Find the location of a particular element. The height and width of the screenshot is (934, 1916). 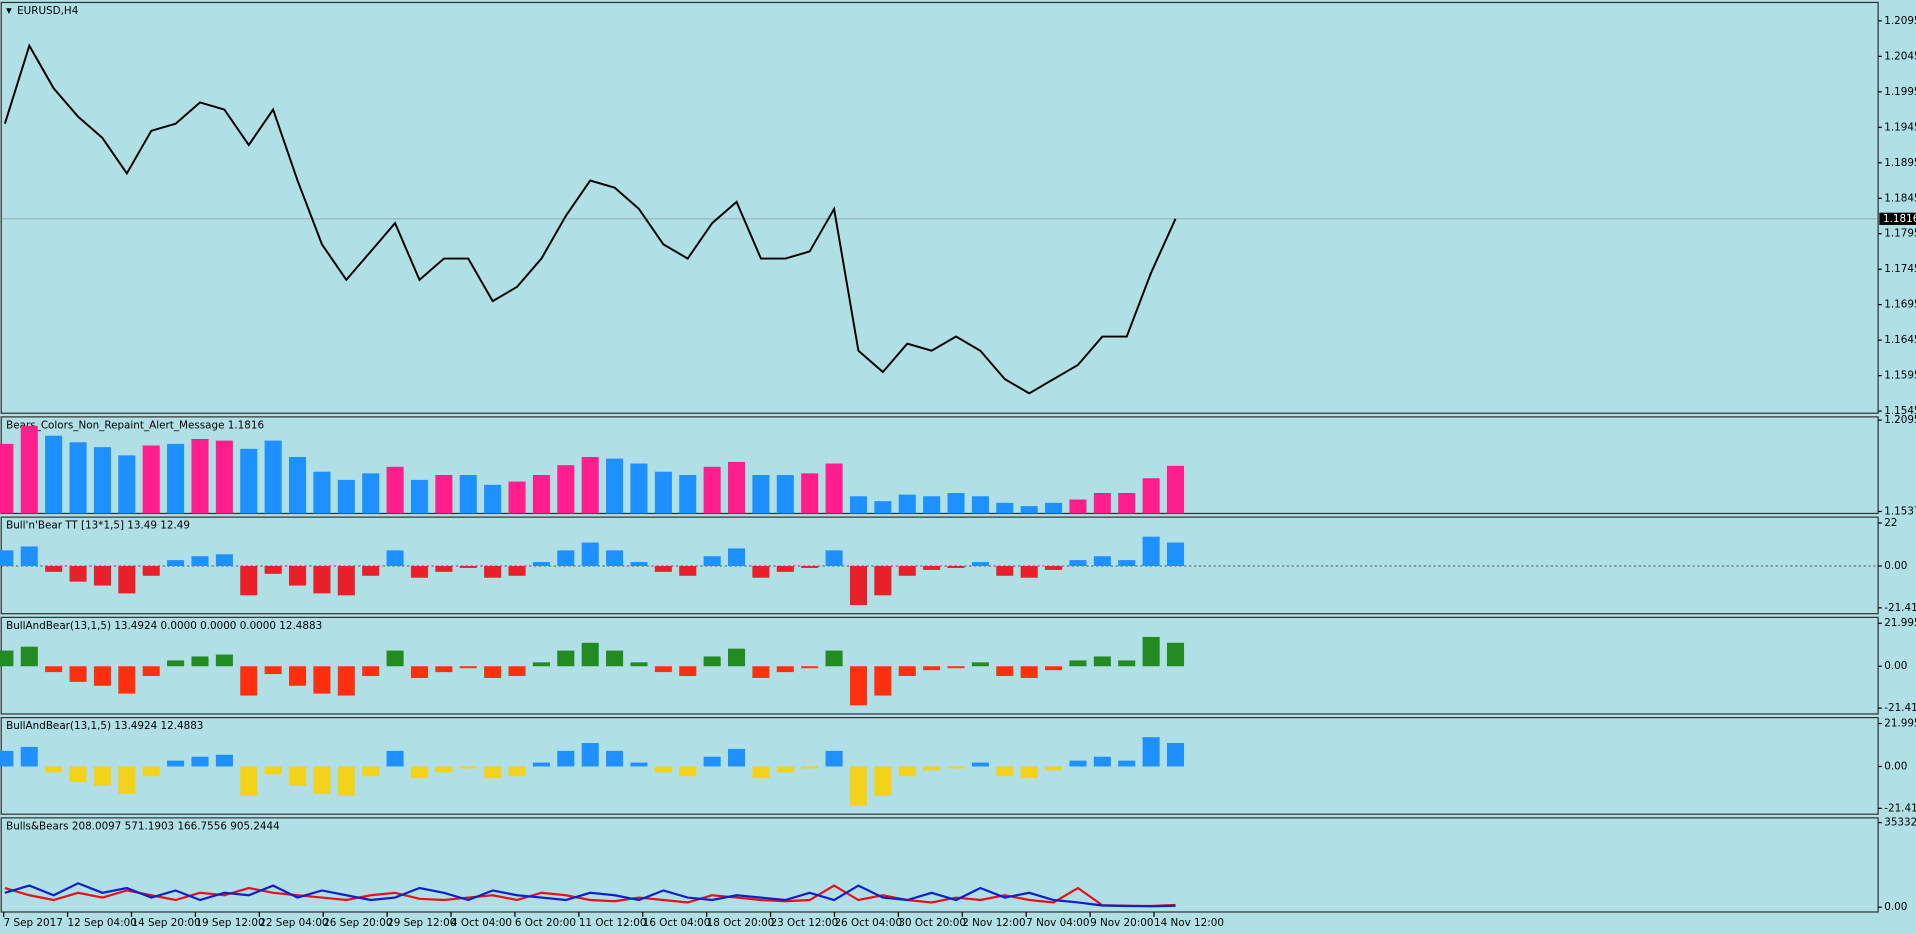

y-tick-label: 1.1595 is located at coordinates (1900, 376).